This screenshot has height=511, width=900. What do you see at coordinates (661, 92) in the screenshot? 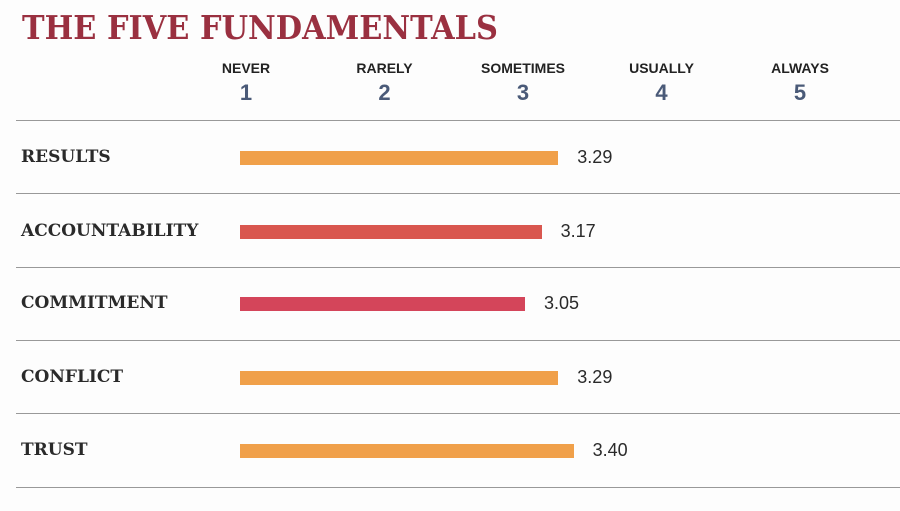
I see `scale-tick-label: 4` at bounding box center [661, 92].